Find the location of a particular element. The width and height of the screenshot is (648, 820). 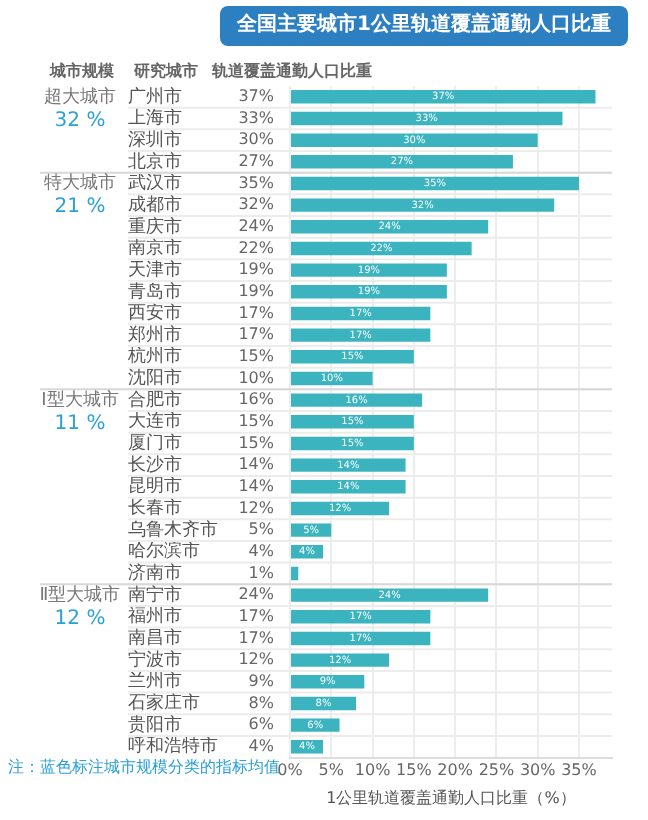

y-tick-label: 石家庄市 is located at coordinates (164, 703).